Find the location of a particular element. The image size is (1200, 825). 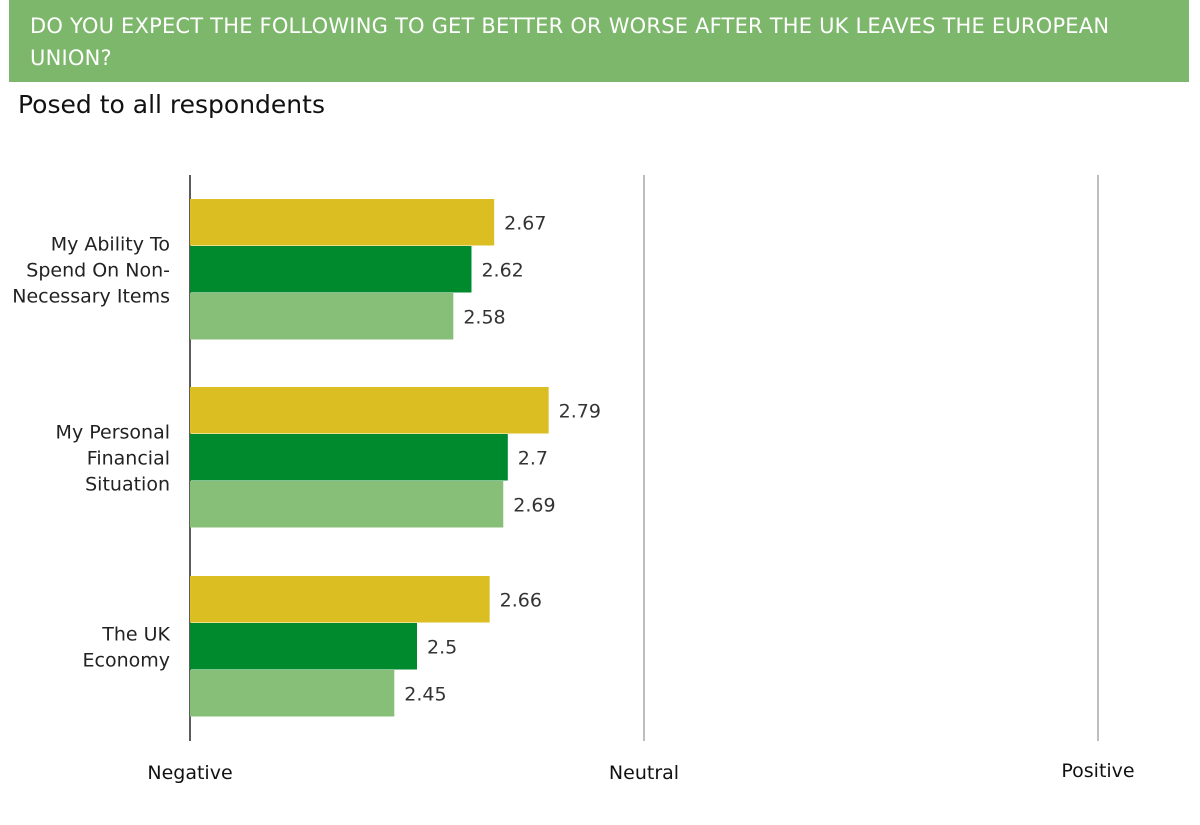

data-label: 2.5 is located at coordinates (442, 648).